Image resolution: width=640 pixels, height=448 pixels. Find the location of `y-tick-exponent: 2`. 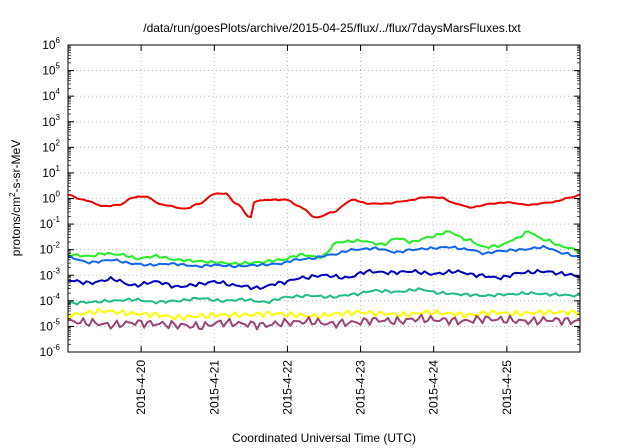

y-tick-exponent: 2 is located at coordinates (58, 142).